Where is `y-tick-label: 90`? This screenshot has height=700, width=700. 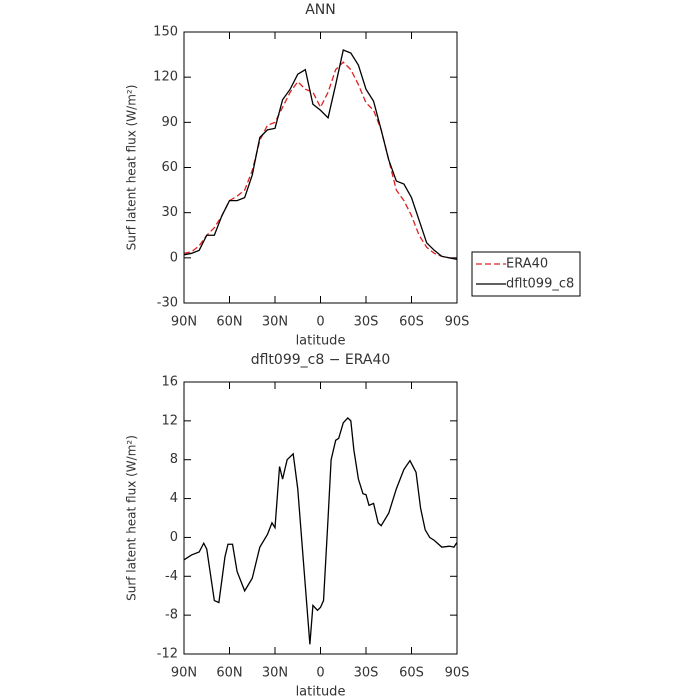
y-tick-label: 90 is located at coordinates (169, 122).